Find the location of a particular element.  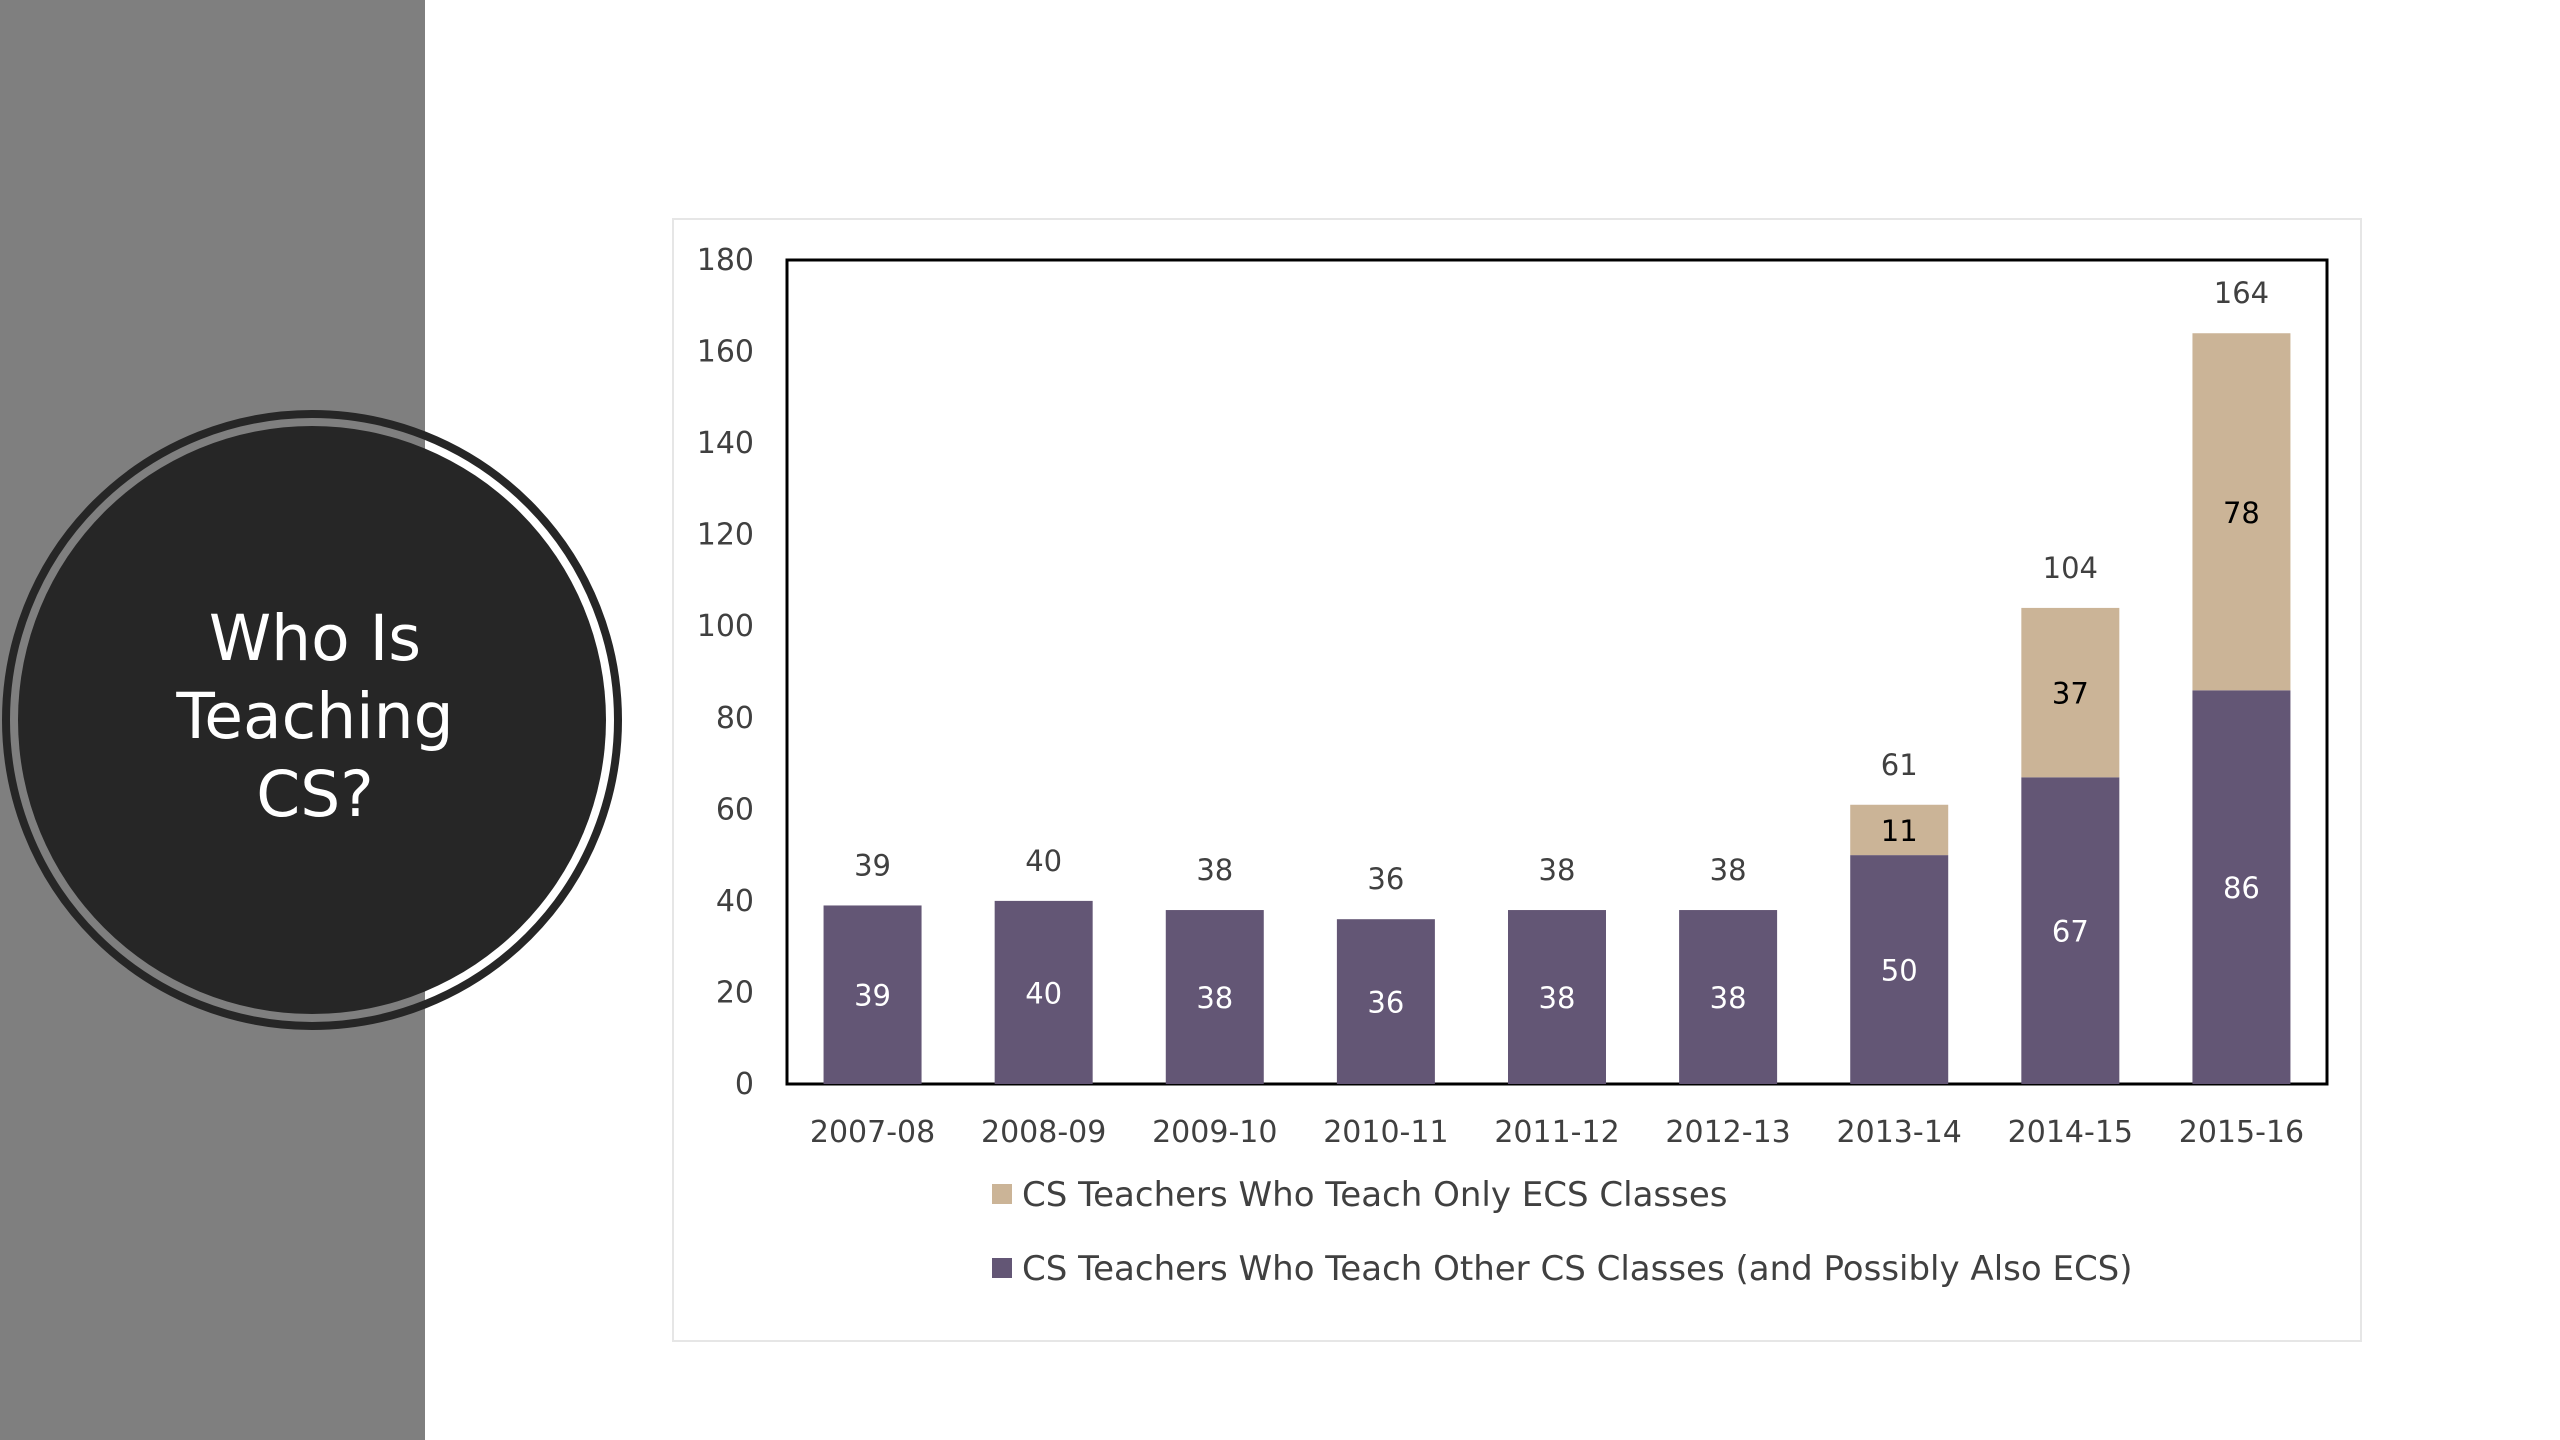

y-tick-label: 100 is located at coordinates (725, 626).